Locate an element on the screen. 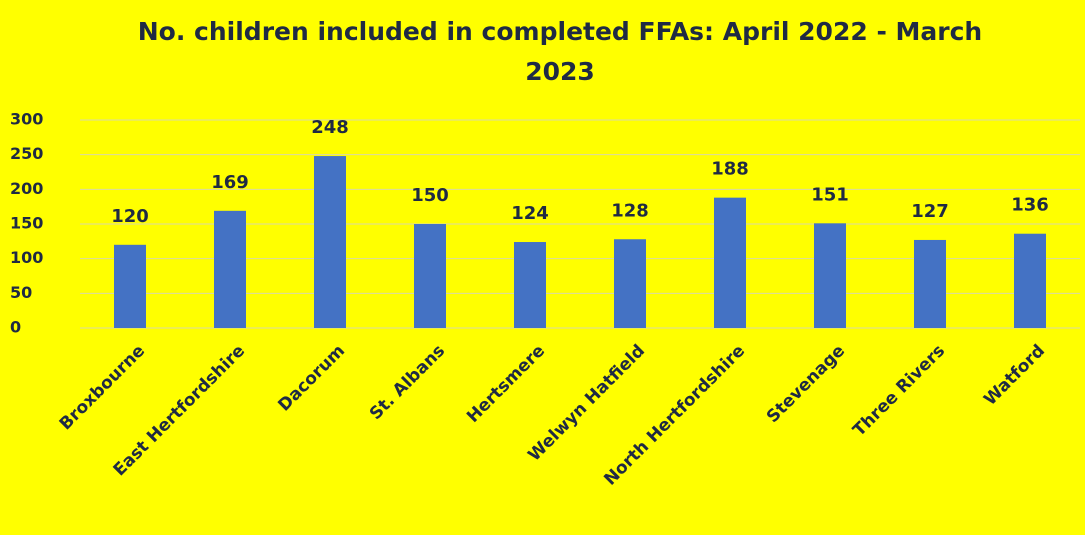  y-tick-label: 0 is located at coordinates (15, 327).